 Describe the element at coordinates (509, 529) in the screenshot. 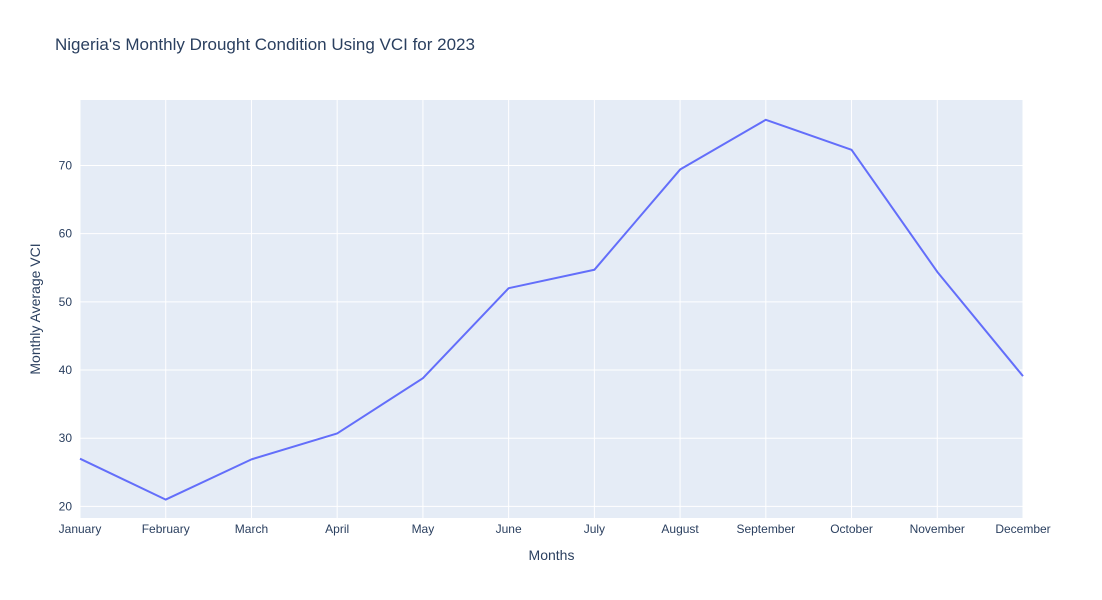

I see `x-tick-label: June` at that location.